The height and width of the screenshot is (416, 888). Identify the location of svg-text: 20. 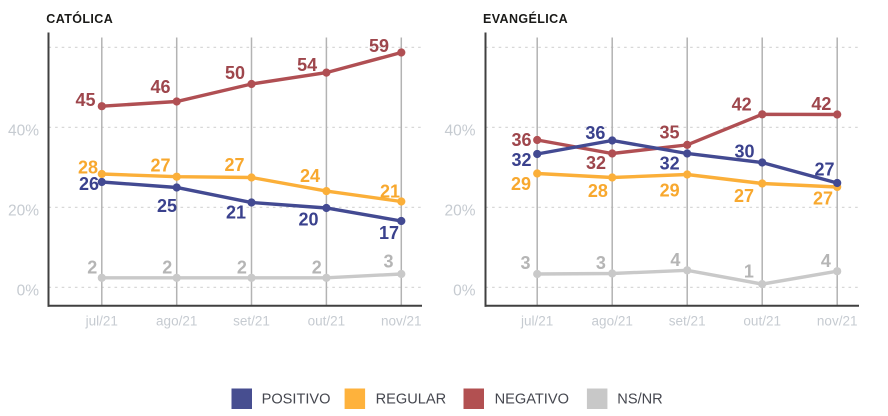
(308, 220).